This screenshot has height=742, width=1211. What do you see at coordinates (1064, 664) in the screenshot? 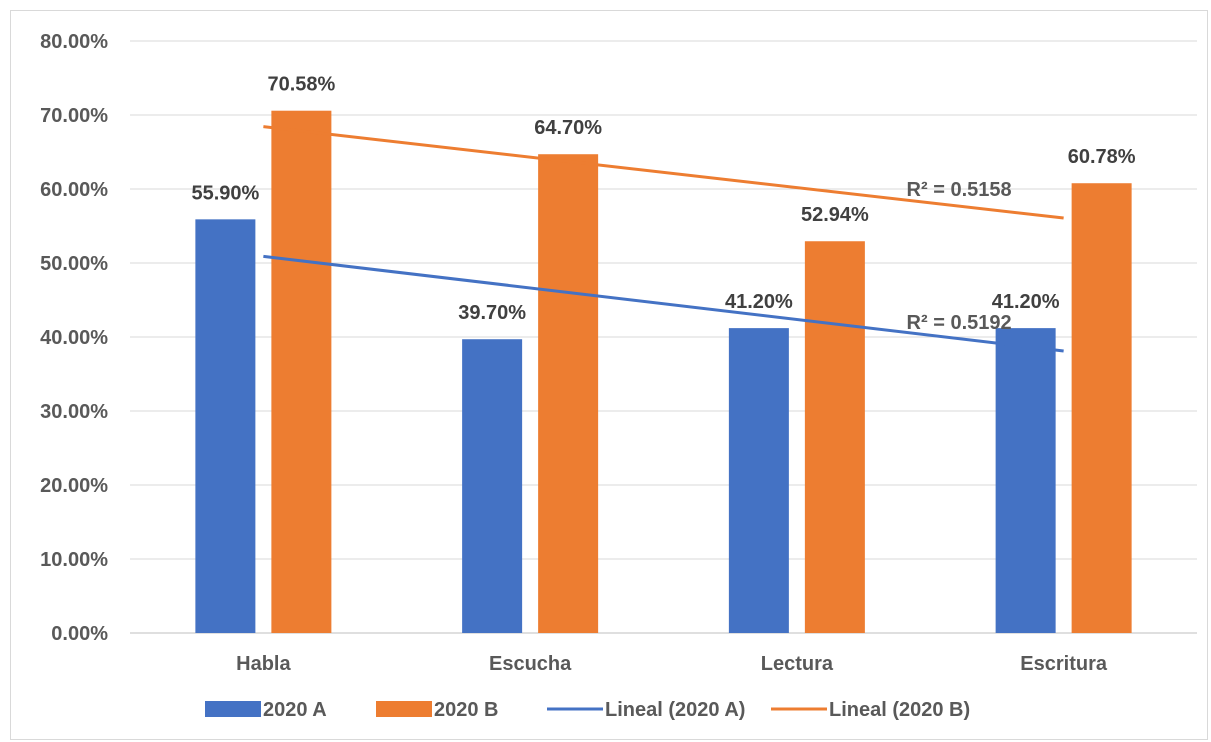
I see `category-label: Escritura` at bounding box center [1064, 664].